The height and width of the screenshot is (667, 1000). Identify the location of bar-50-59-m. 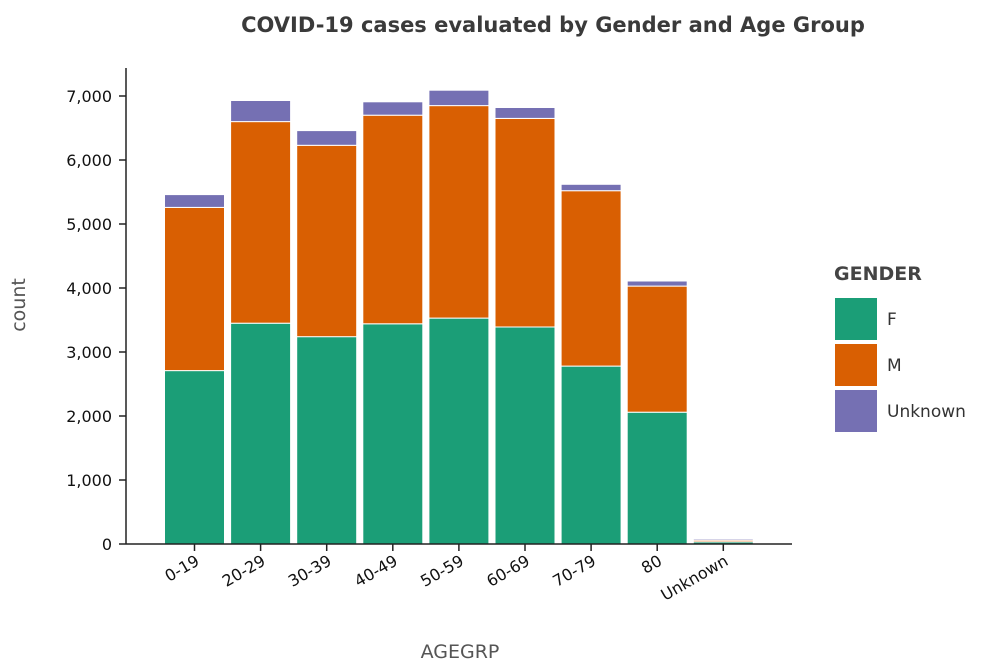
(459, 212).